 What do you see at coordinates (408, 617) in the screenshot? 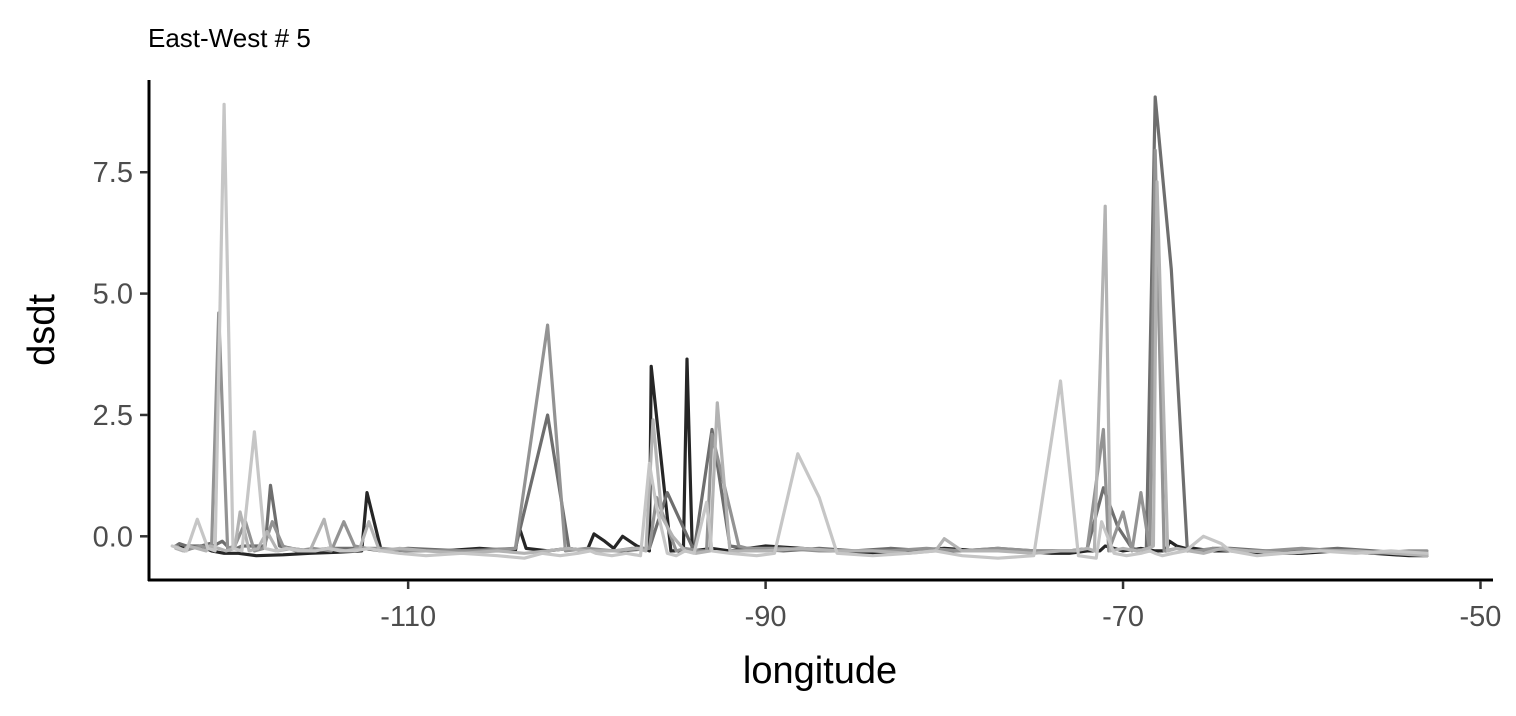
I see `x-tick-label: -110` at bounding box center [408, 617].